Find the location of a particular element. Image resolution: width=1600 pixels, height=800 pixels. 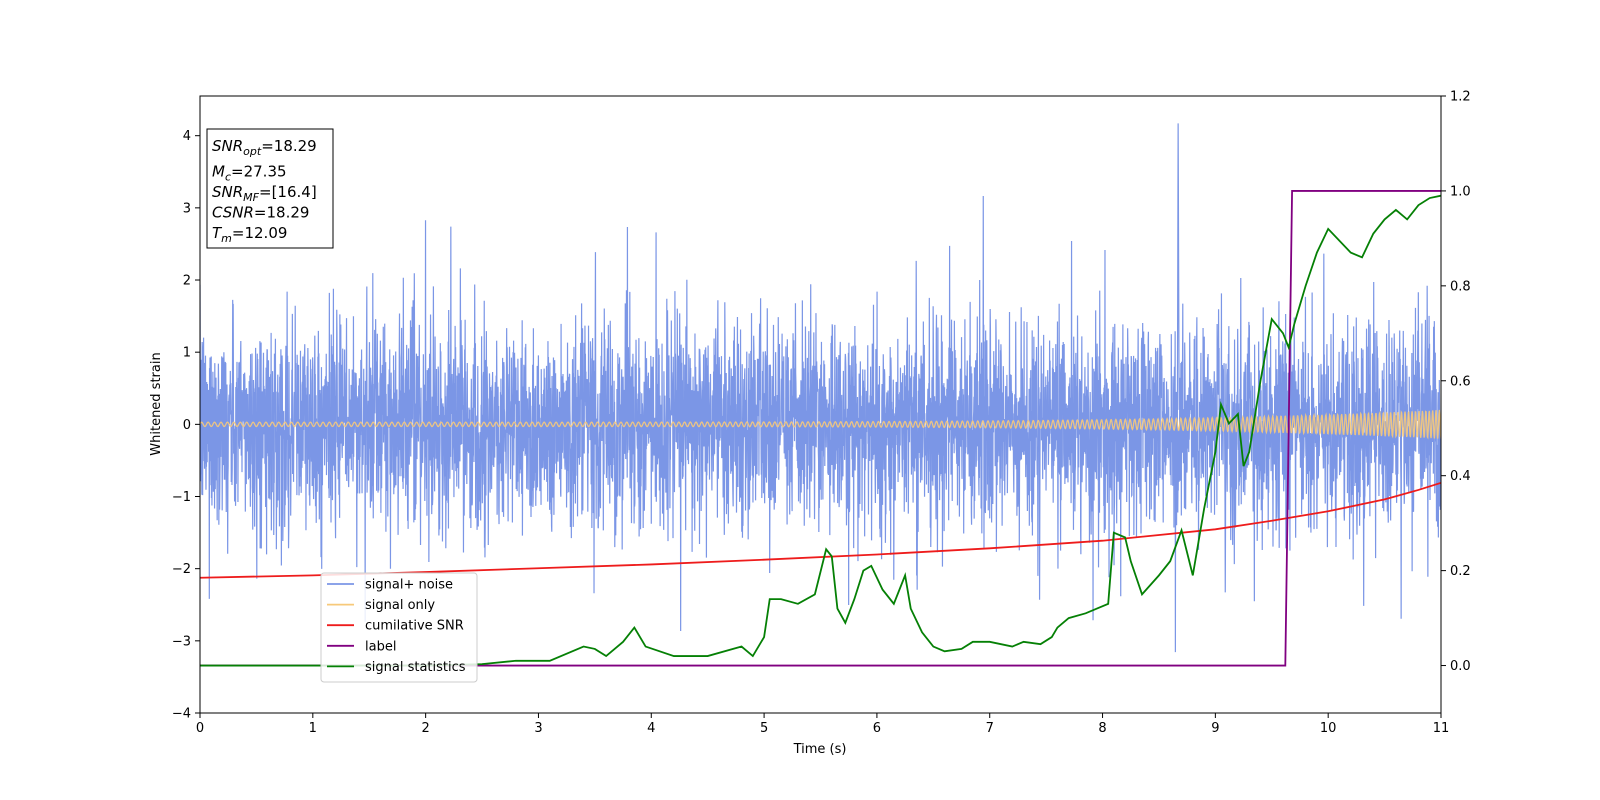

y-tick-label: −3 is located at coordinates (181, 641).